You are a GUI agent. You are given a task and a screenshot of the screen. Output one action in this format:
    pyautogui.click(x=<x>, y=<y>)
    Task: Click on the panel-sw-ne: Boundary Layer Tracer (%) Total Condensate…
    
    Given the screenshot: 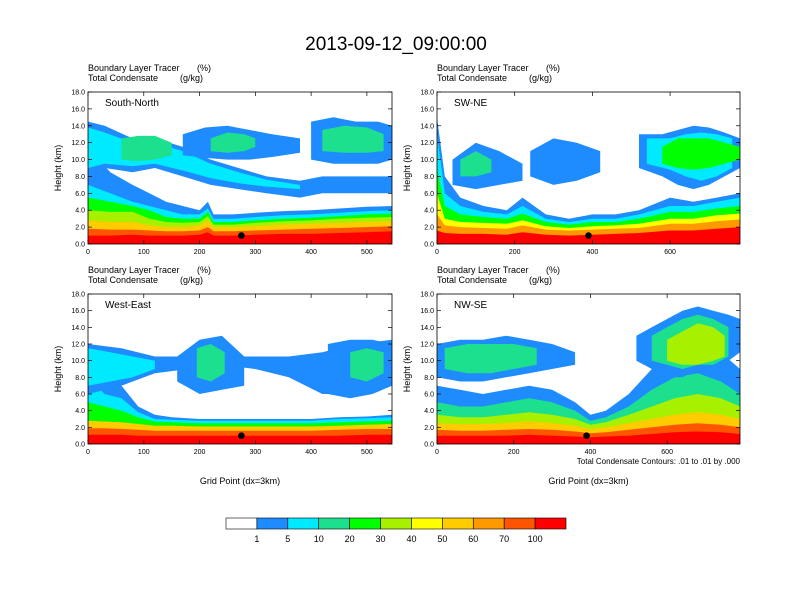 What is the action you would take?
    pyautogui.click(x=571, y=159)
    